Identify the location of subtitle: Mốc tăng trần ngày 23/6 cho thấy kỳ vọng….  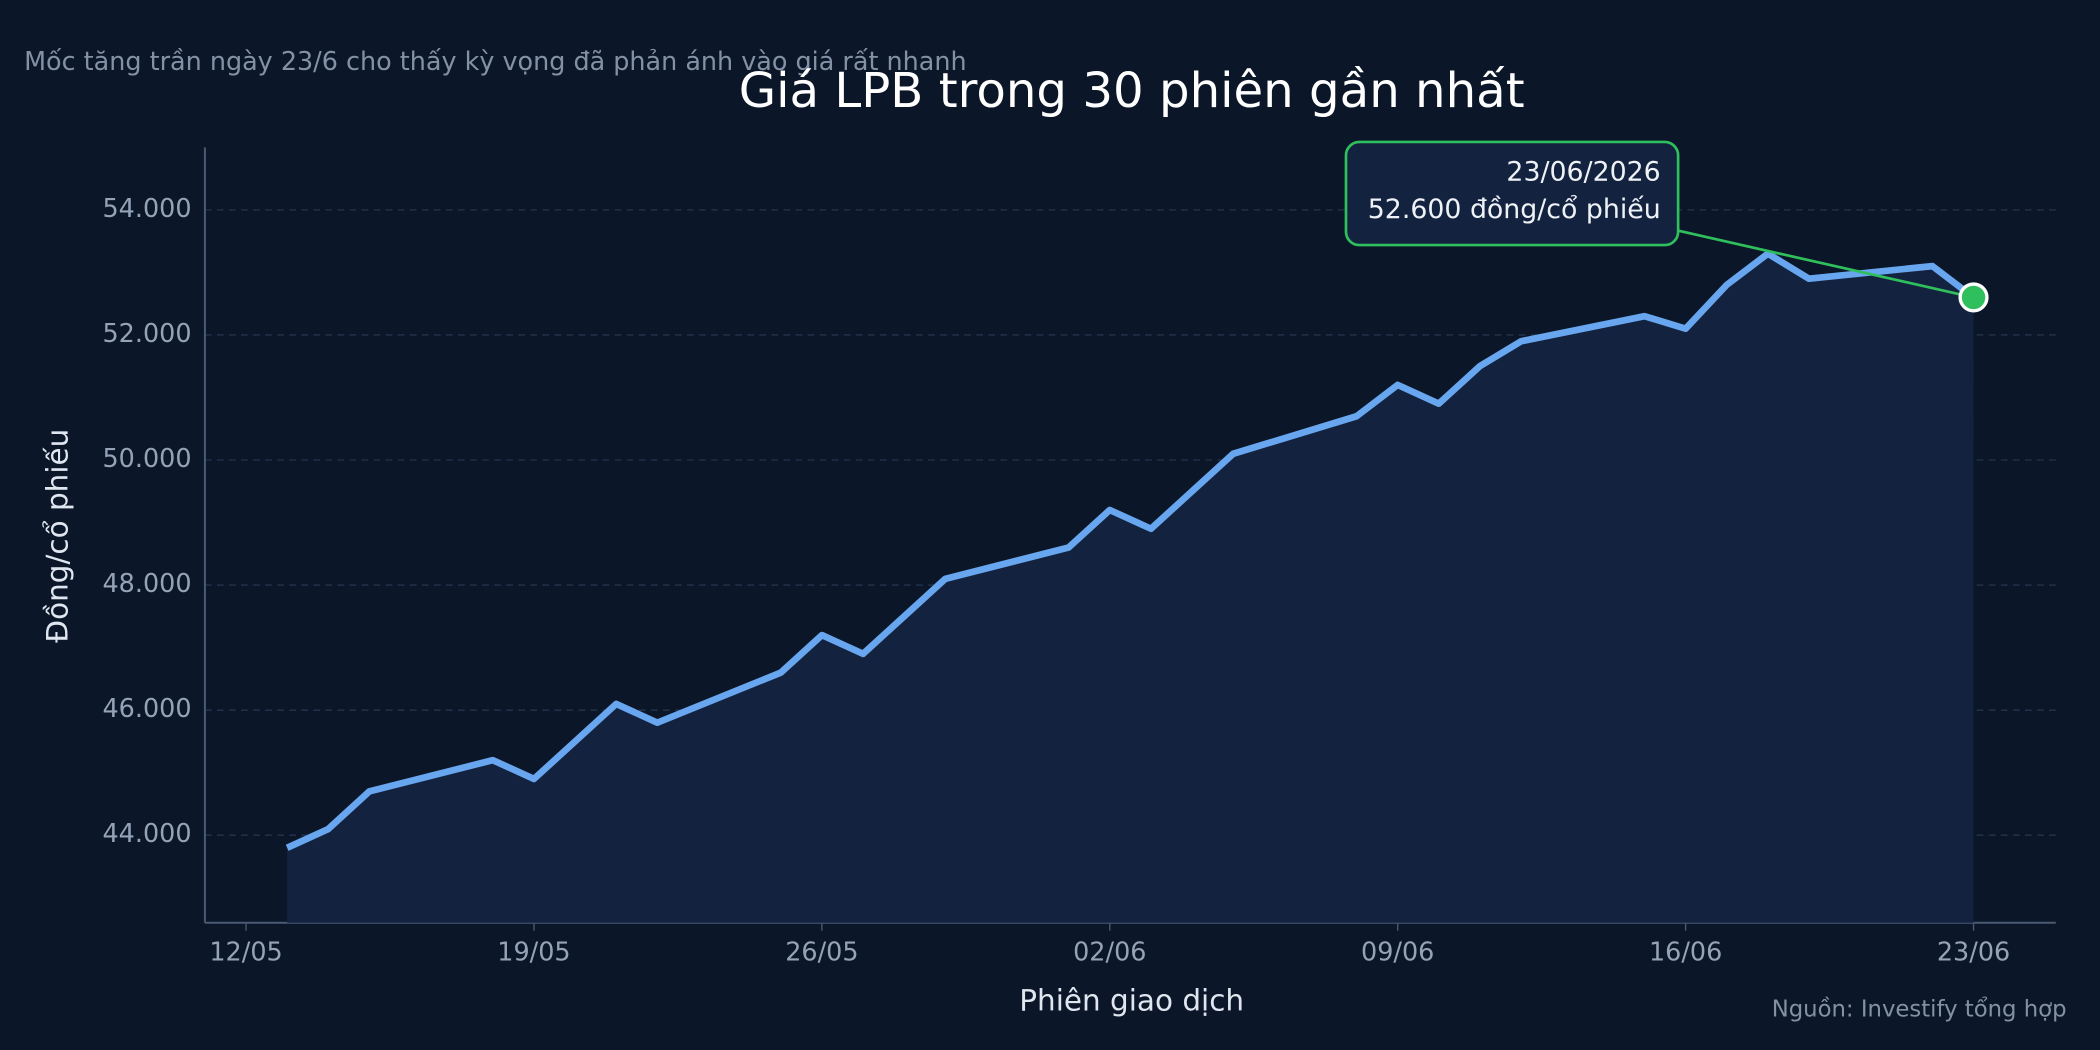
(495, 61).